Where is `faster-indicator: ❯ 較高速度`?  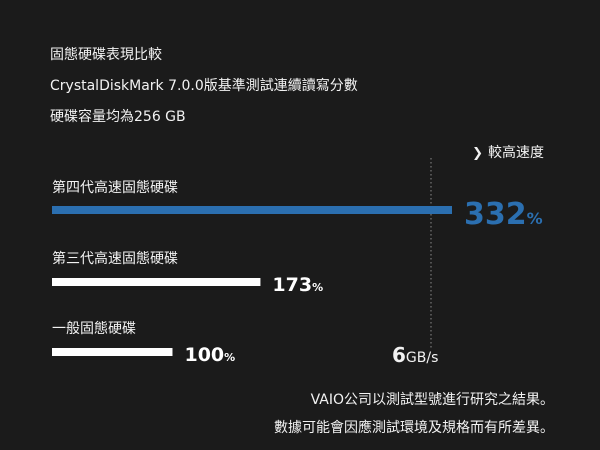 faster-indicator: ❯ 較高速度 is located at coordinates (508, 152).